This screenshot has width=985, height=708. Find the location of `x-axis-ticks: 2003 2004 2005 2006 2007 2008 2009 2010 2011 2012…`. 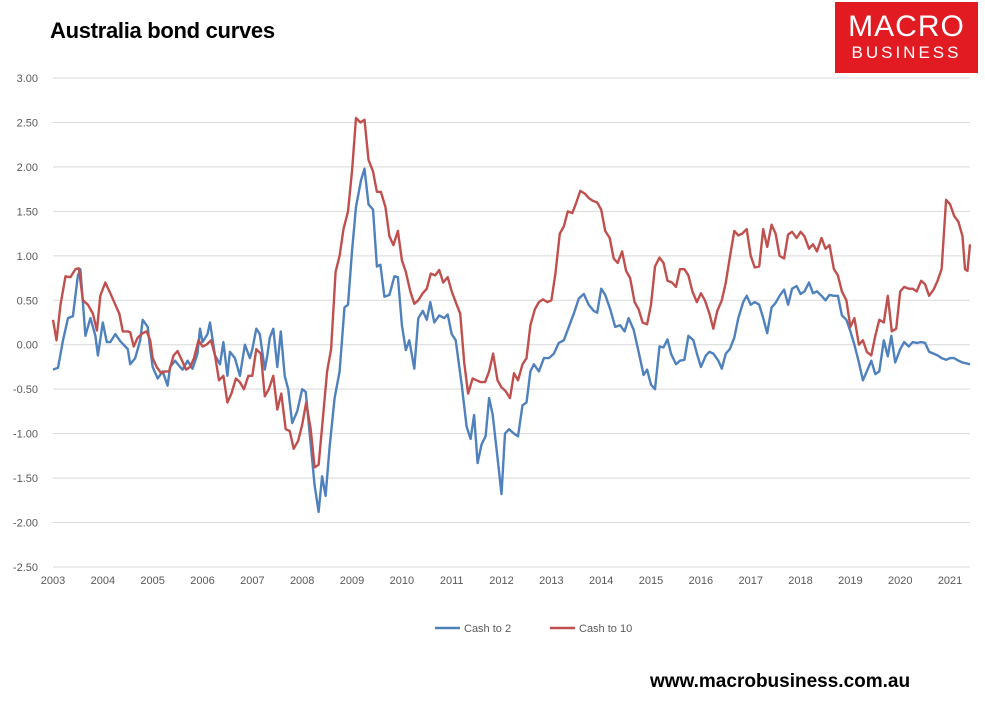

x-axis-ticks: 2003 2004 2005 2006 2007 2008 2009 2010 2011 2012… is located at coordinates (502, 581).